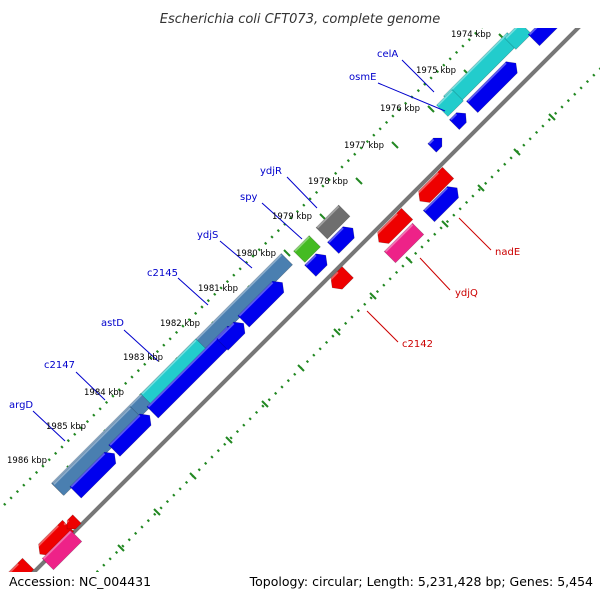  I want to click on feature-spy-cds-highlight, so click(311, 260).